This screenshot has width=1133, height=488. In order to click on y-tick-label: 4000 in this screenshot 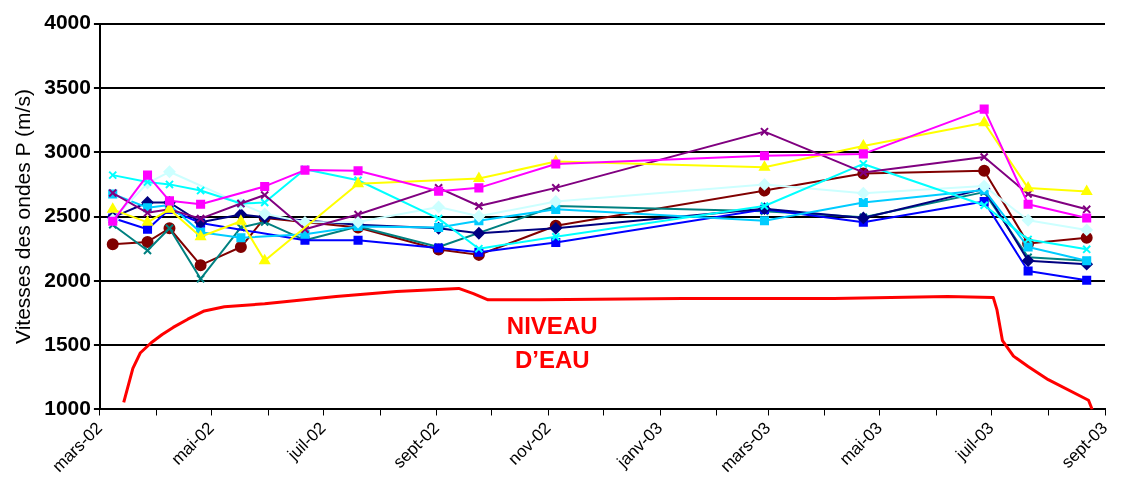, I will do `click(67, 22)`.